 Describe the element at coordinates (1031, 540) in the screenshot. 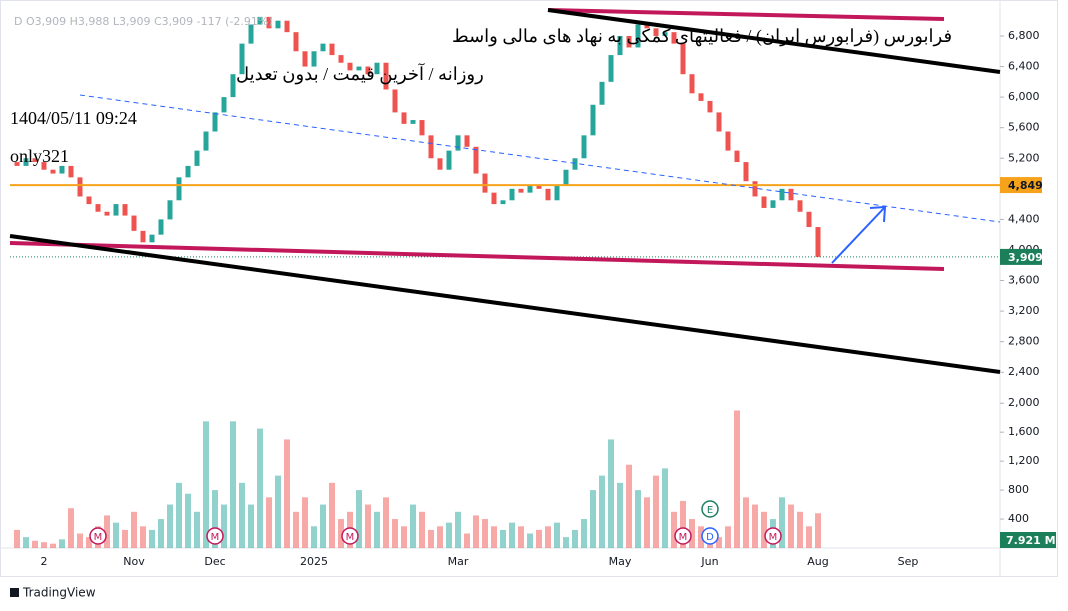

I see `volume-badge-label: 7.921 M` at that location.